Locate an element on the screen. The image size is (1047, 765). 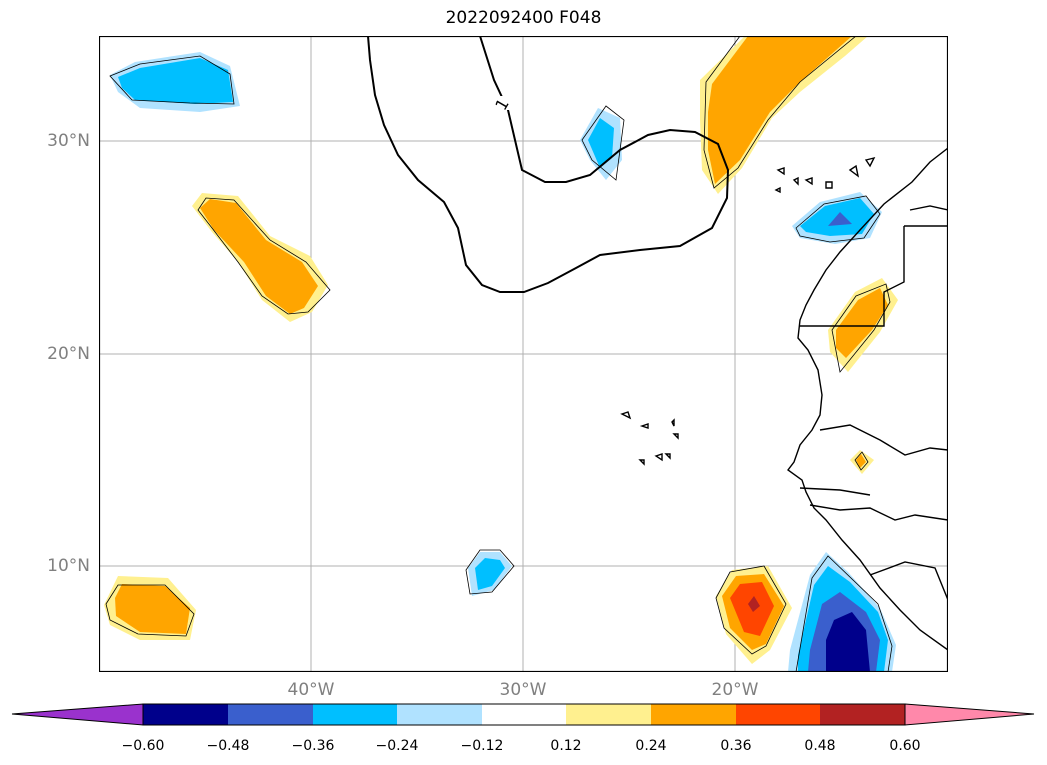
colorbar-tick: 0.24 is located at coordinates (651, 746).